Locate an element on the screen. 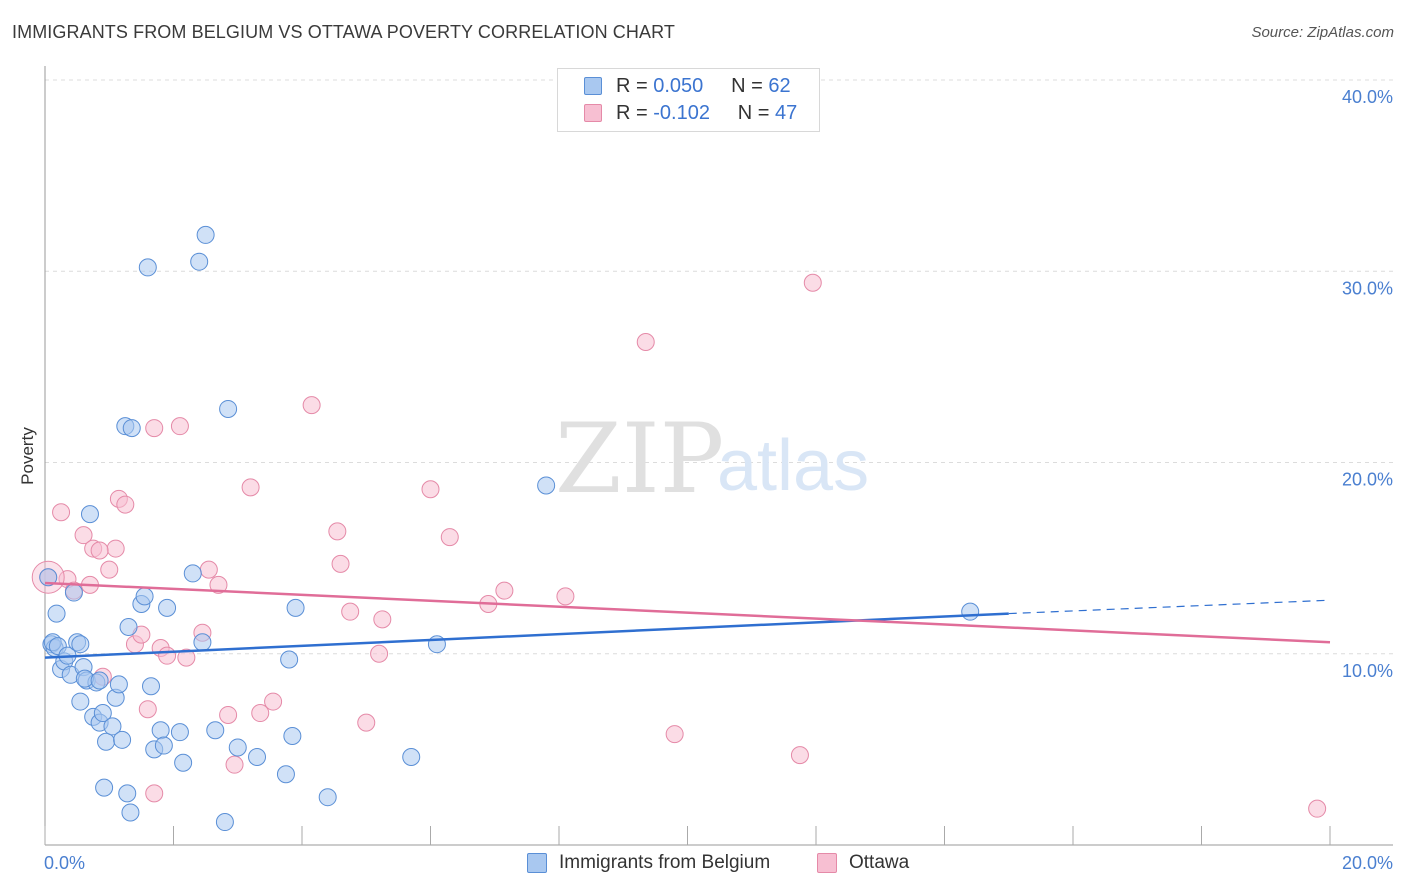 The height and width of the screenshot is (892, 1406). y-tick-label: 20.0% is located at coordinates (1367, 480).